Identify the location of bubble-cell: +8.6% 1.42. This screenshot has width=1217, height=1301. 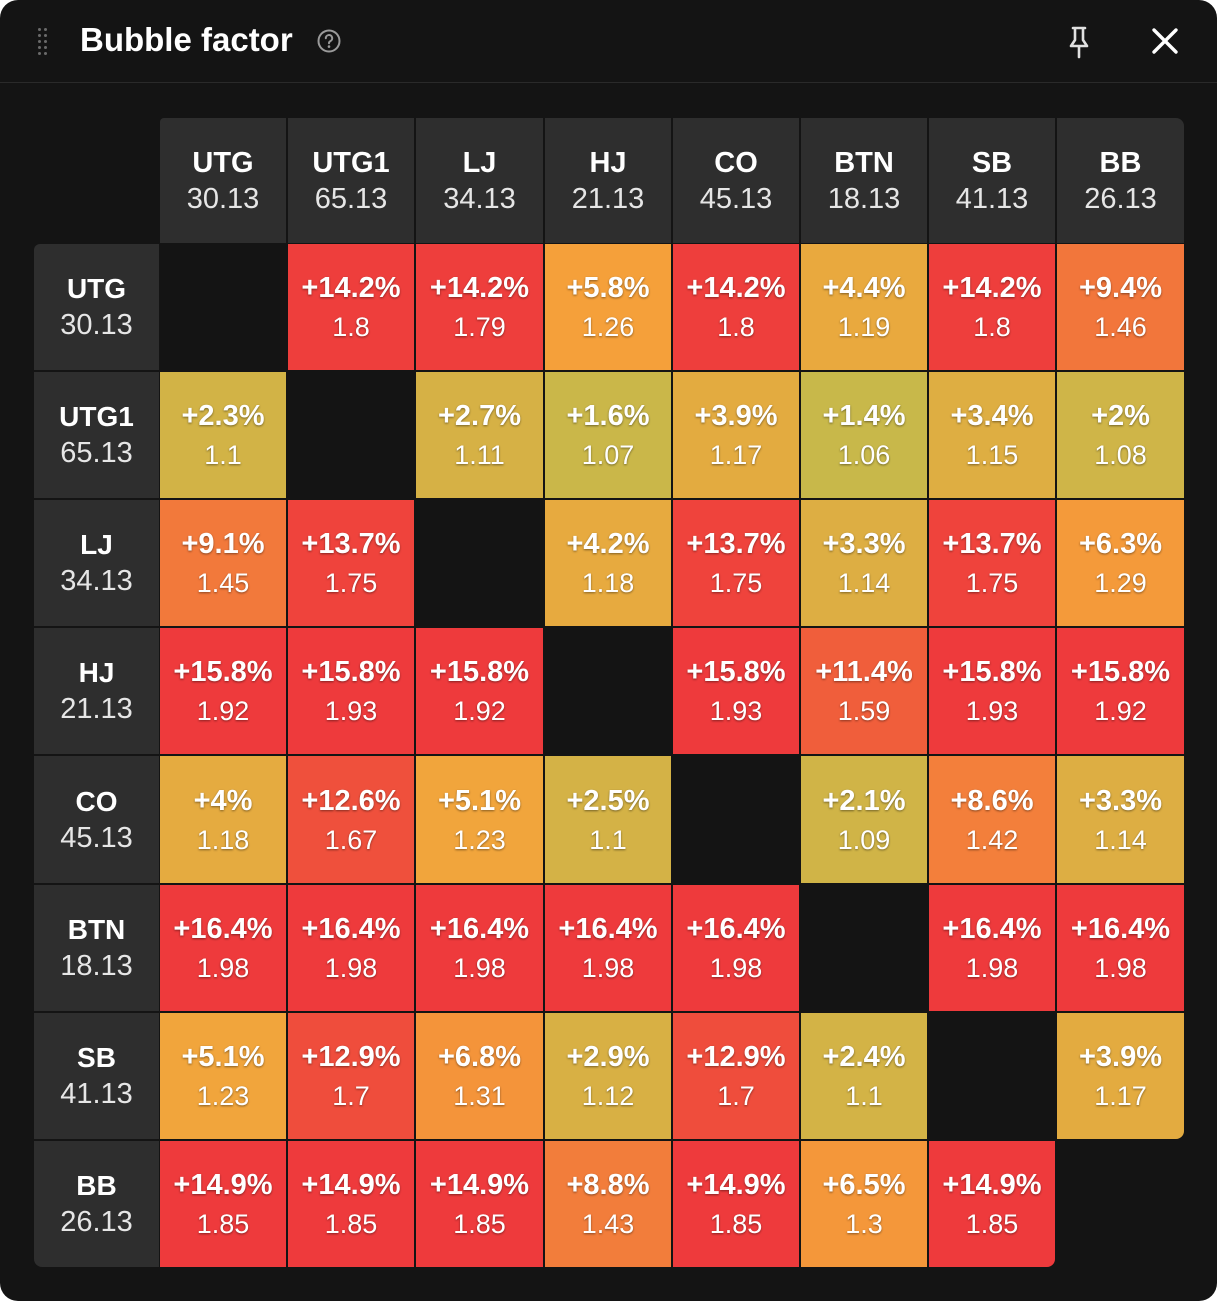
(992, 819).